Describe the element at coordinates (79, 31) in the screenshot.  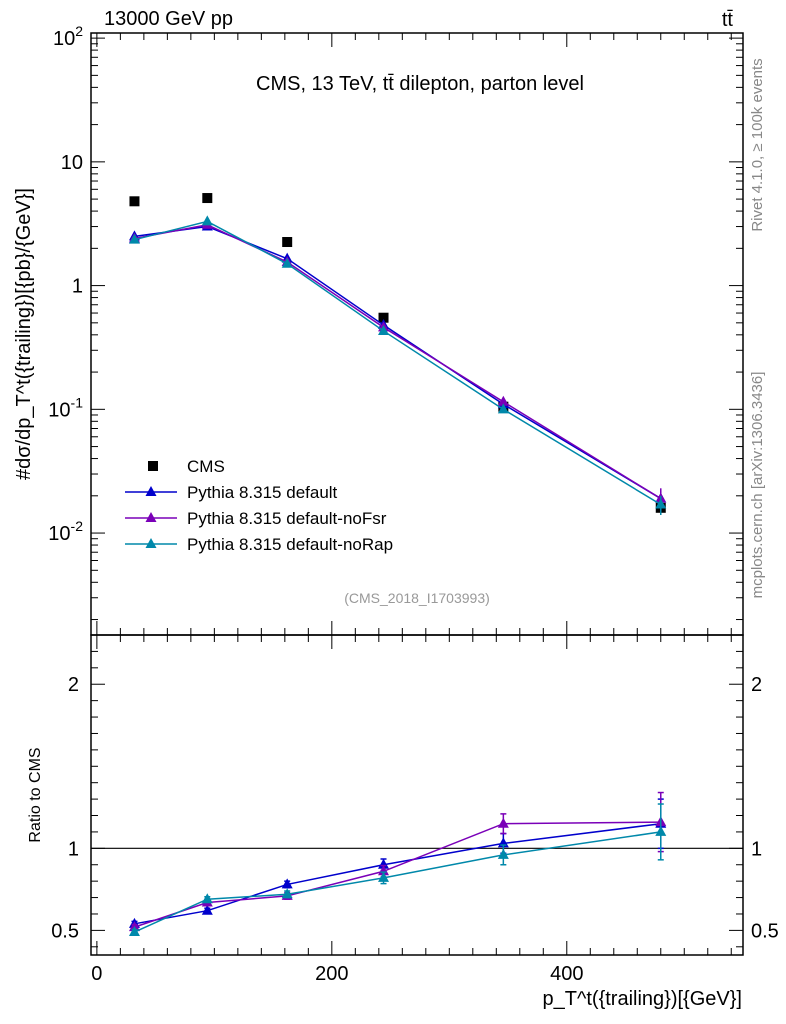
I see `y-tick-exponent: 2` at that location.